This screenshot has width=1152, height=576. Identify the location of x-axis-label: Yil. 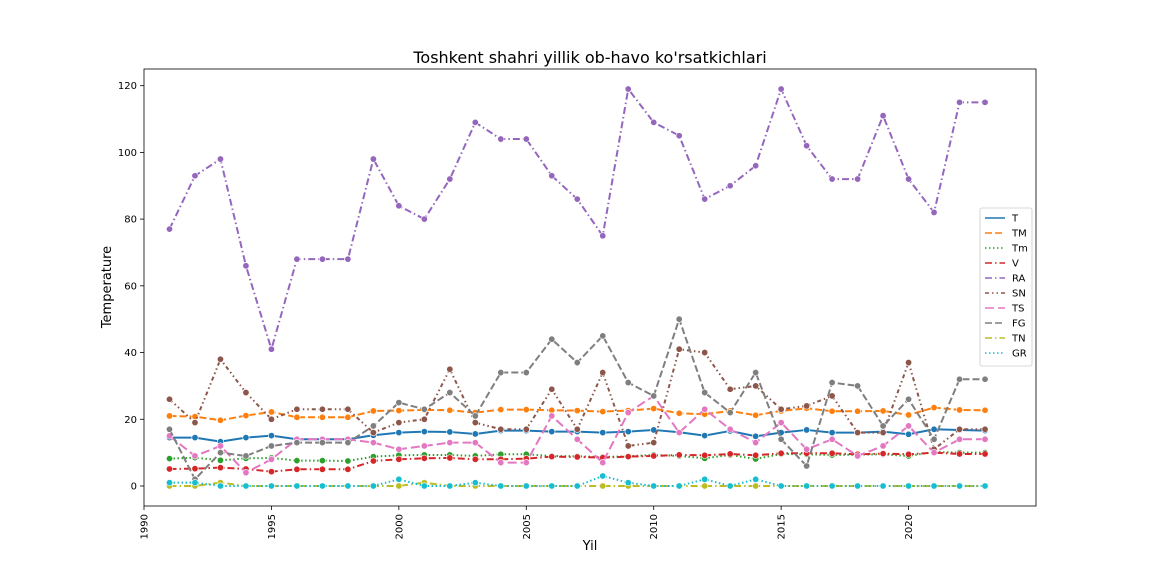
(590, 546).